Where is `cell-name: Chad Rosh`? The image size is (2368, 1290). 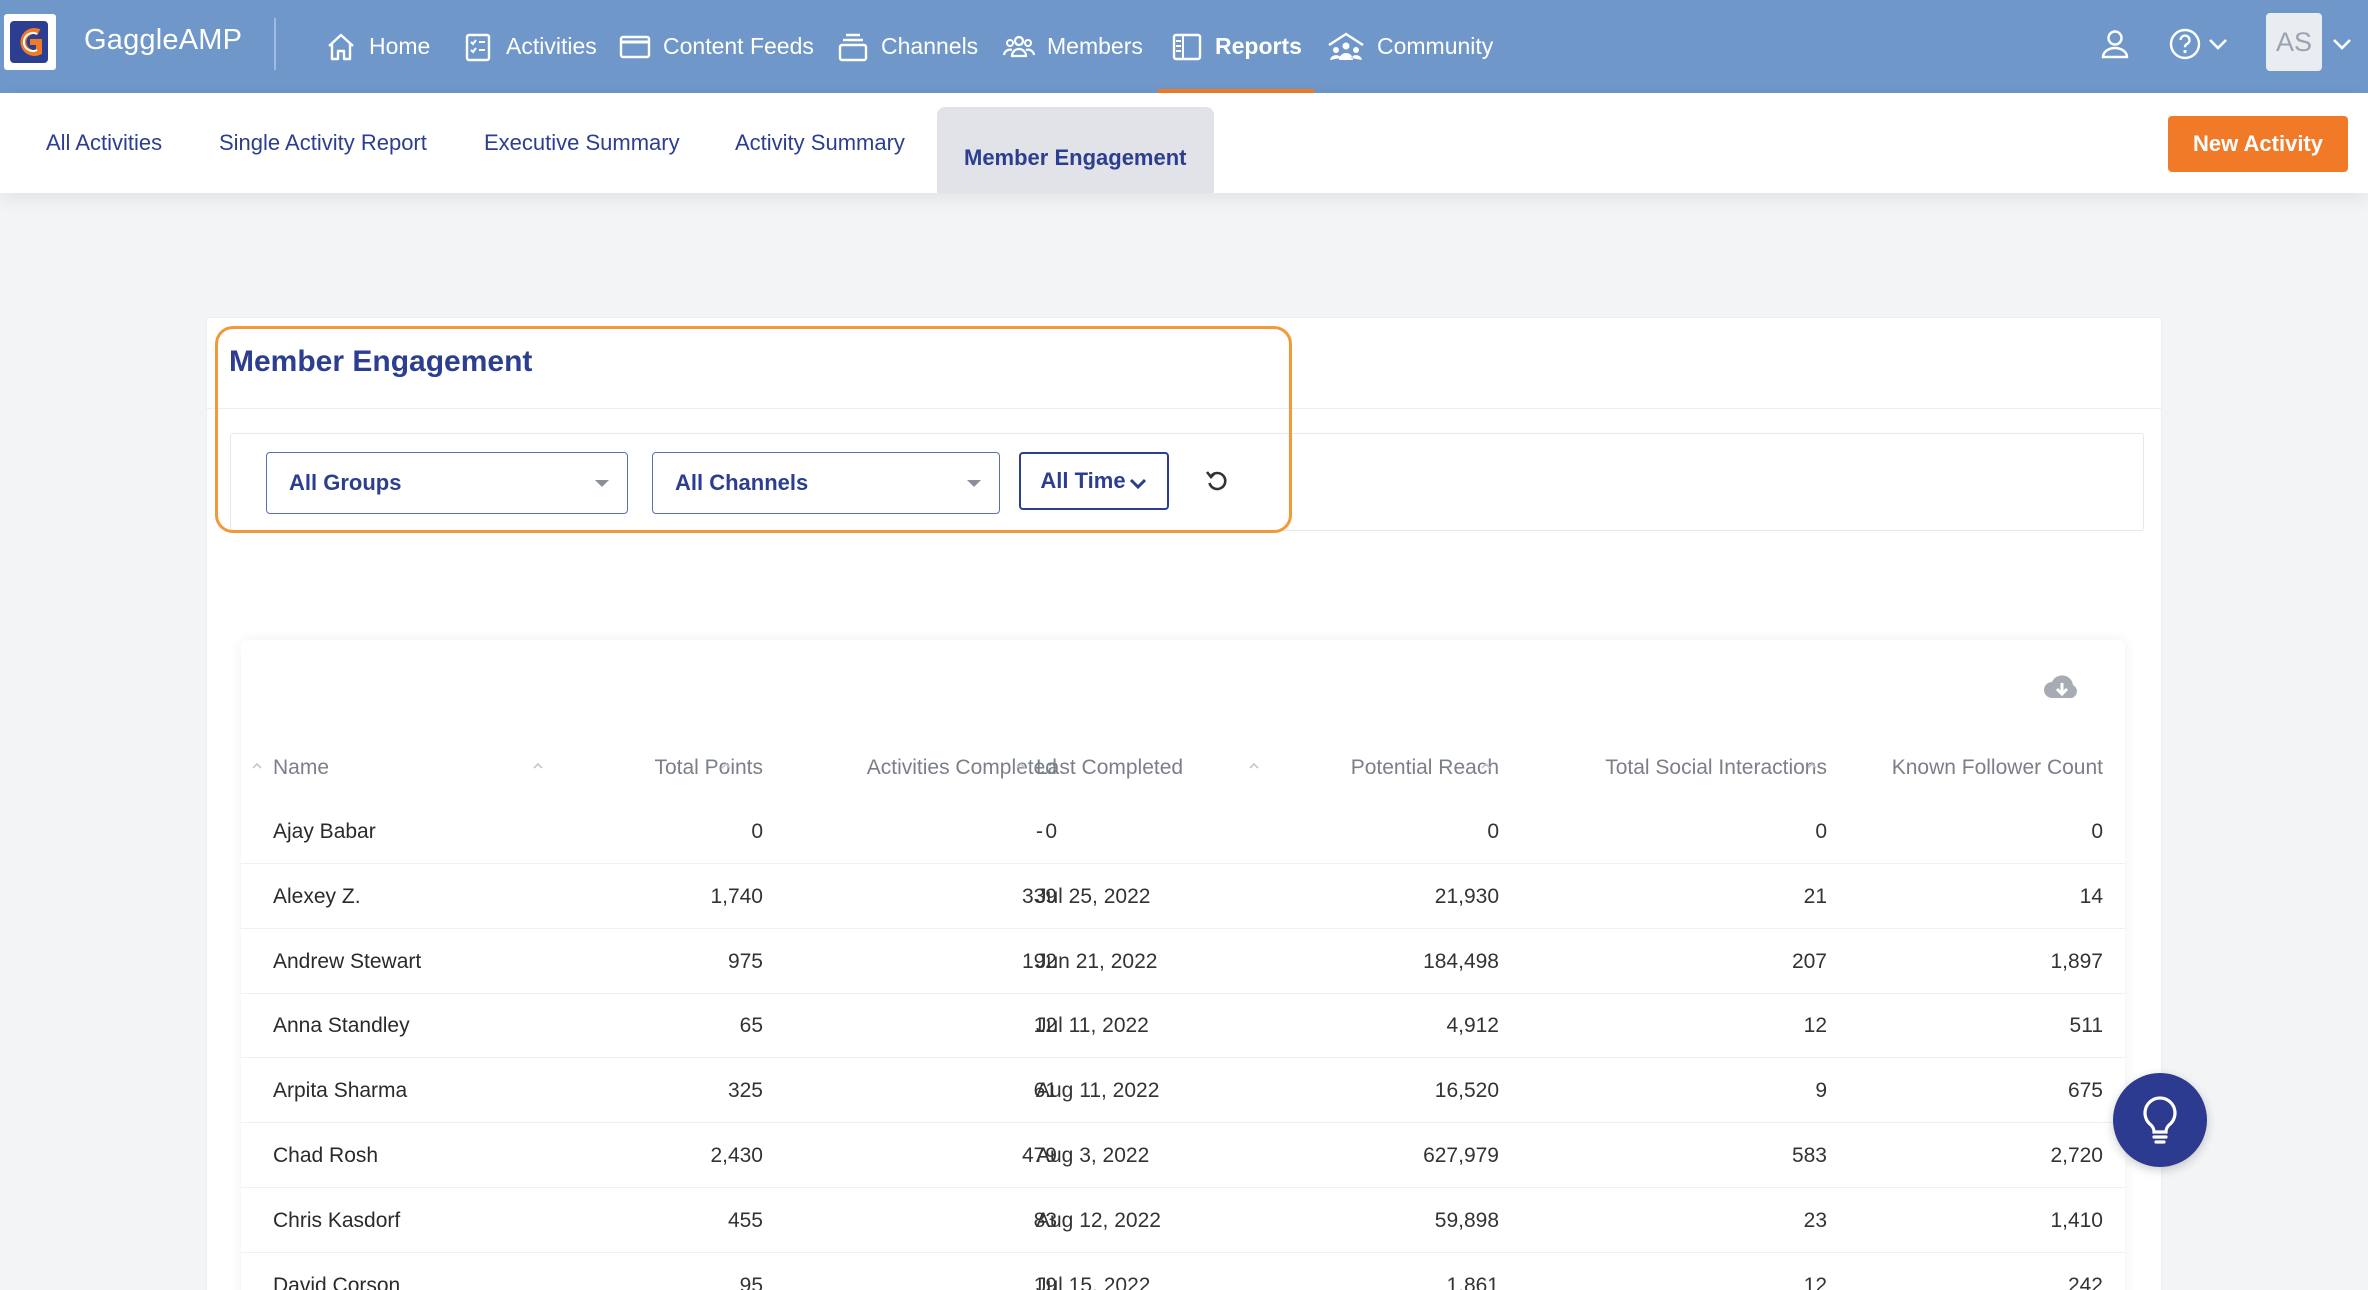
cell-name: Chad Rosh is located at coordinates (326, 1155).